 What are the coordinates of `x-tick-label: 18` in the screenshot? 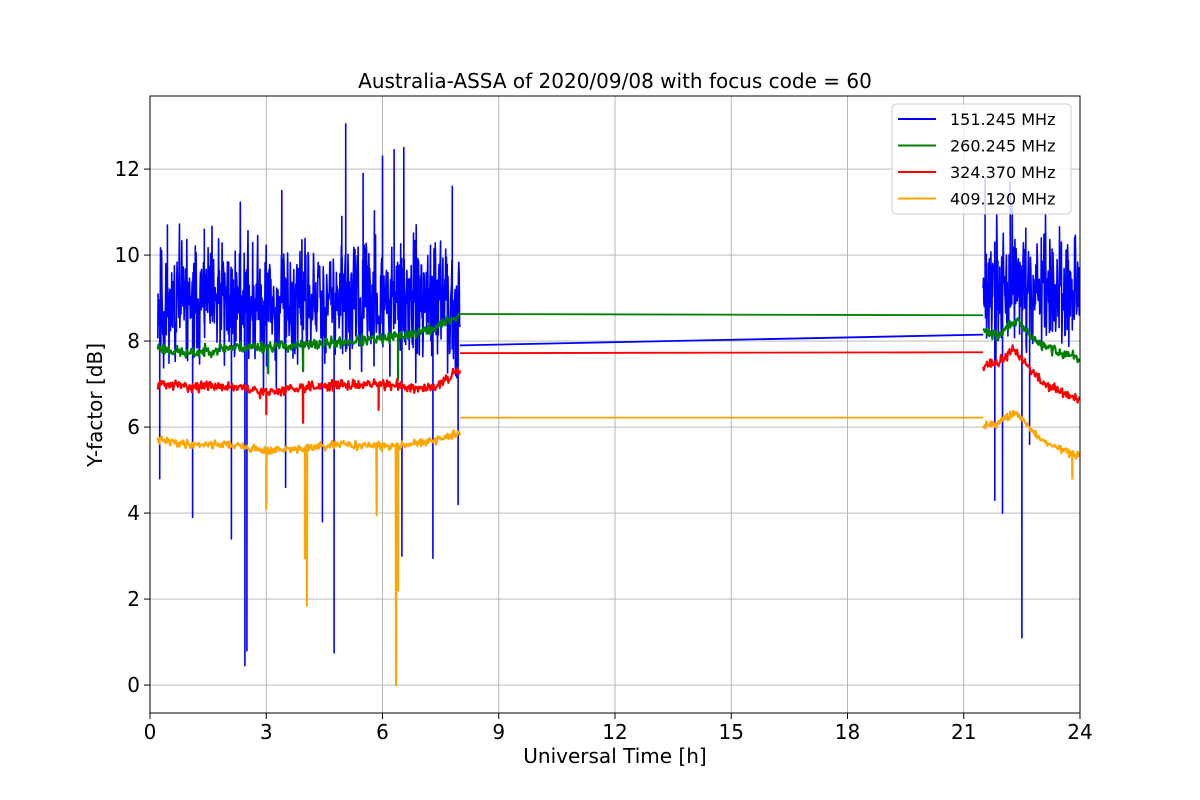 It's located at (847, 732).